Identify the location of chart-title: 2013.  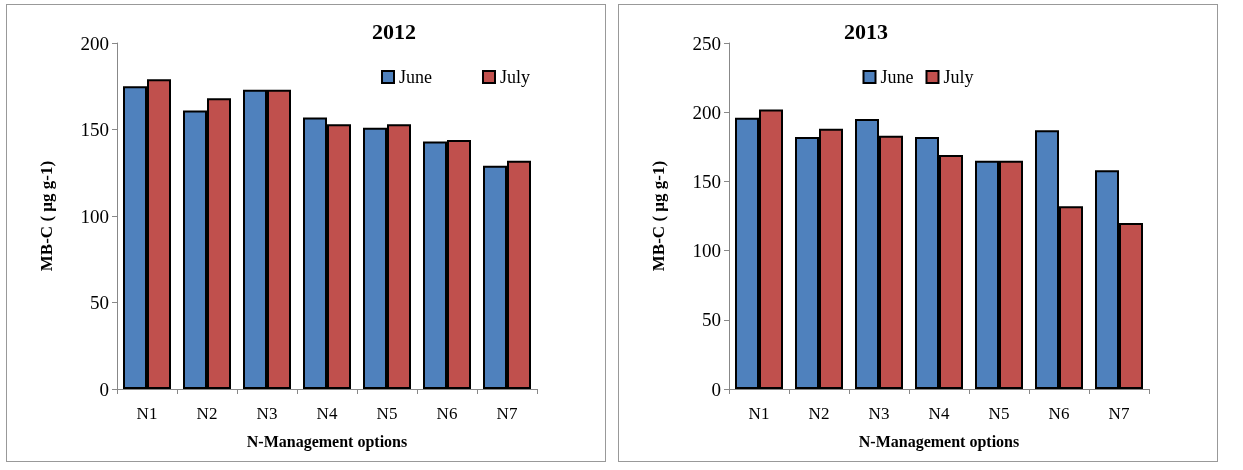
(866, 31).